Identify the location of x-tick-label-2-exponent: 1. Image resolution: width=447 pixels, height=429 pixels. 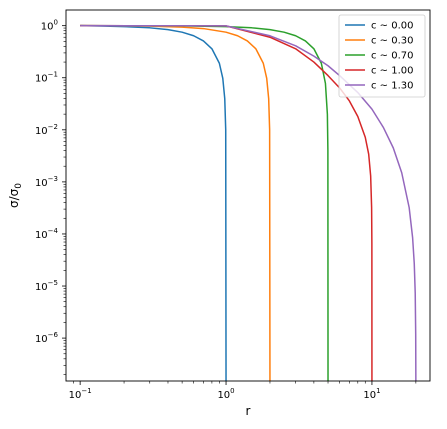
(378, 391).